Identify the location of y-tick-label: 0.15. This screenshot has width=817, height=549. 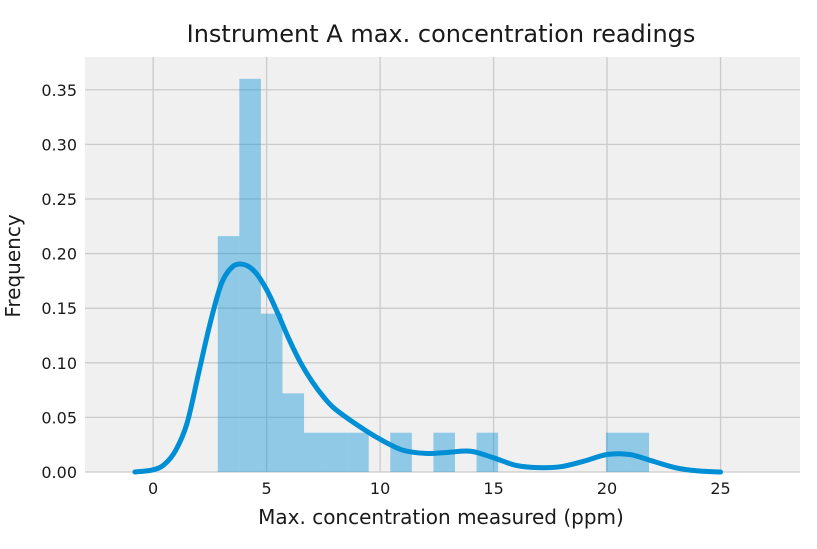
(59, 308).